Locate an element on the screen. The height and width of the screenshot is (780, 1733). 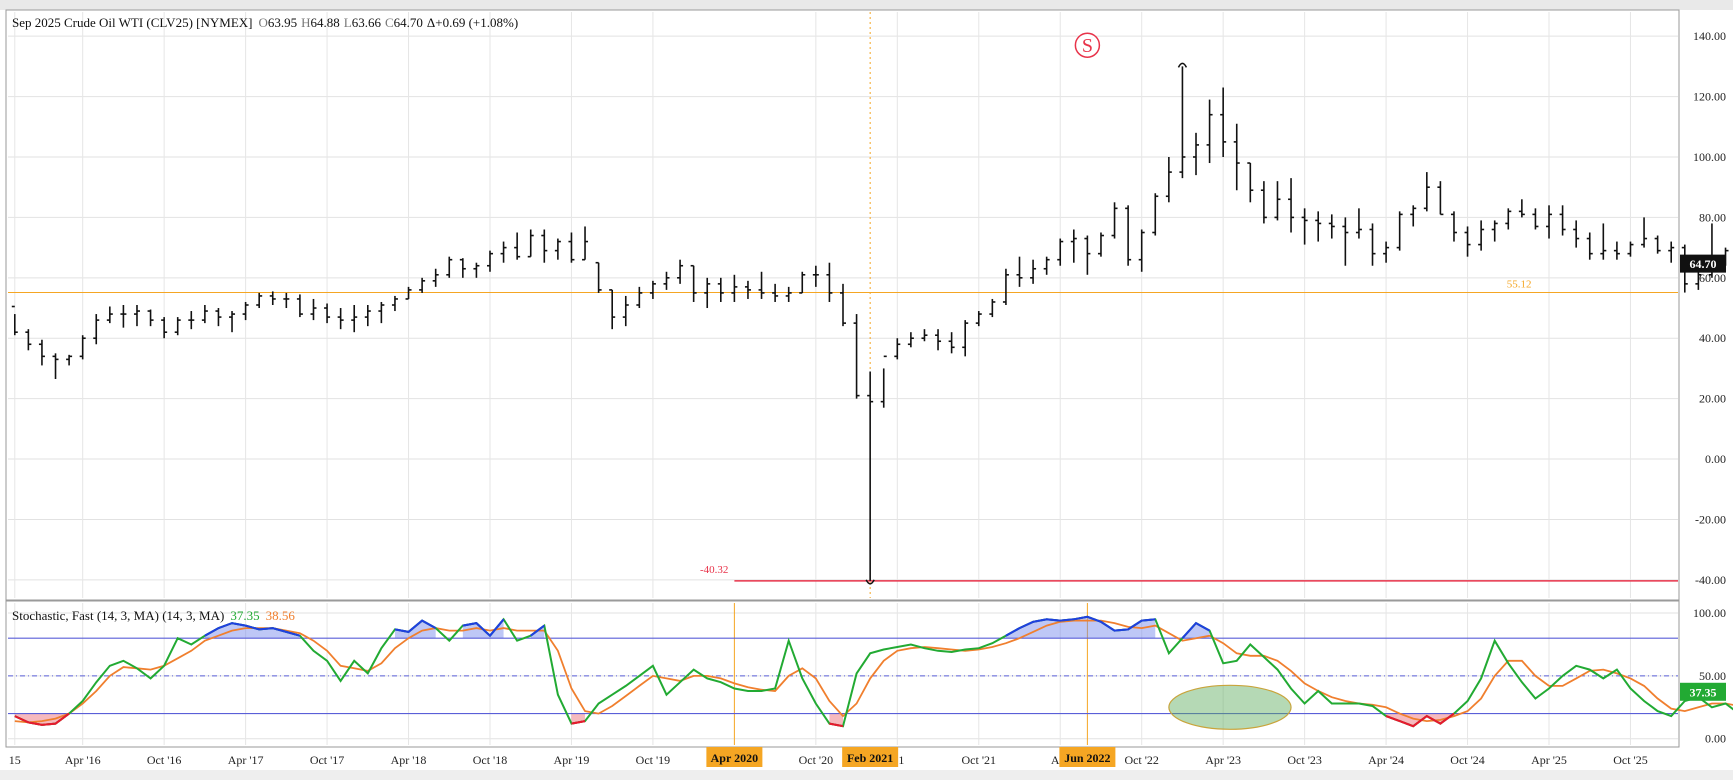
price-tick-label: 80.00 is located at coordinates (1712, 217).